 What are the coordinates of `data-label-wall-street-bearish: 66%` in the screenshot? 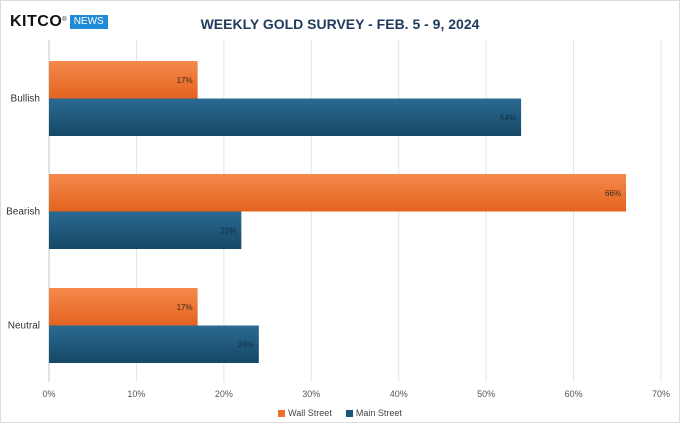 It's located at (613, 193).